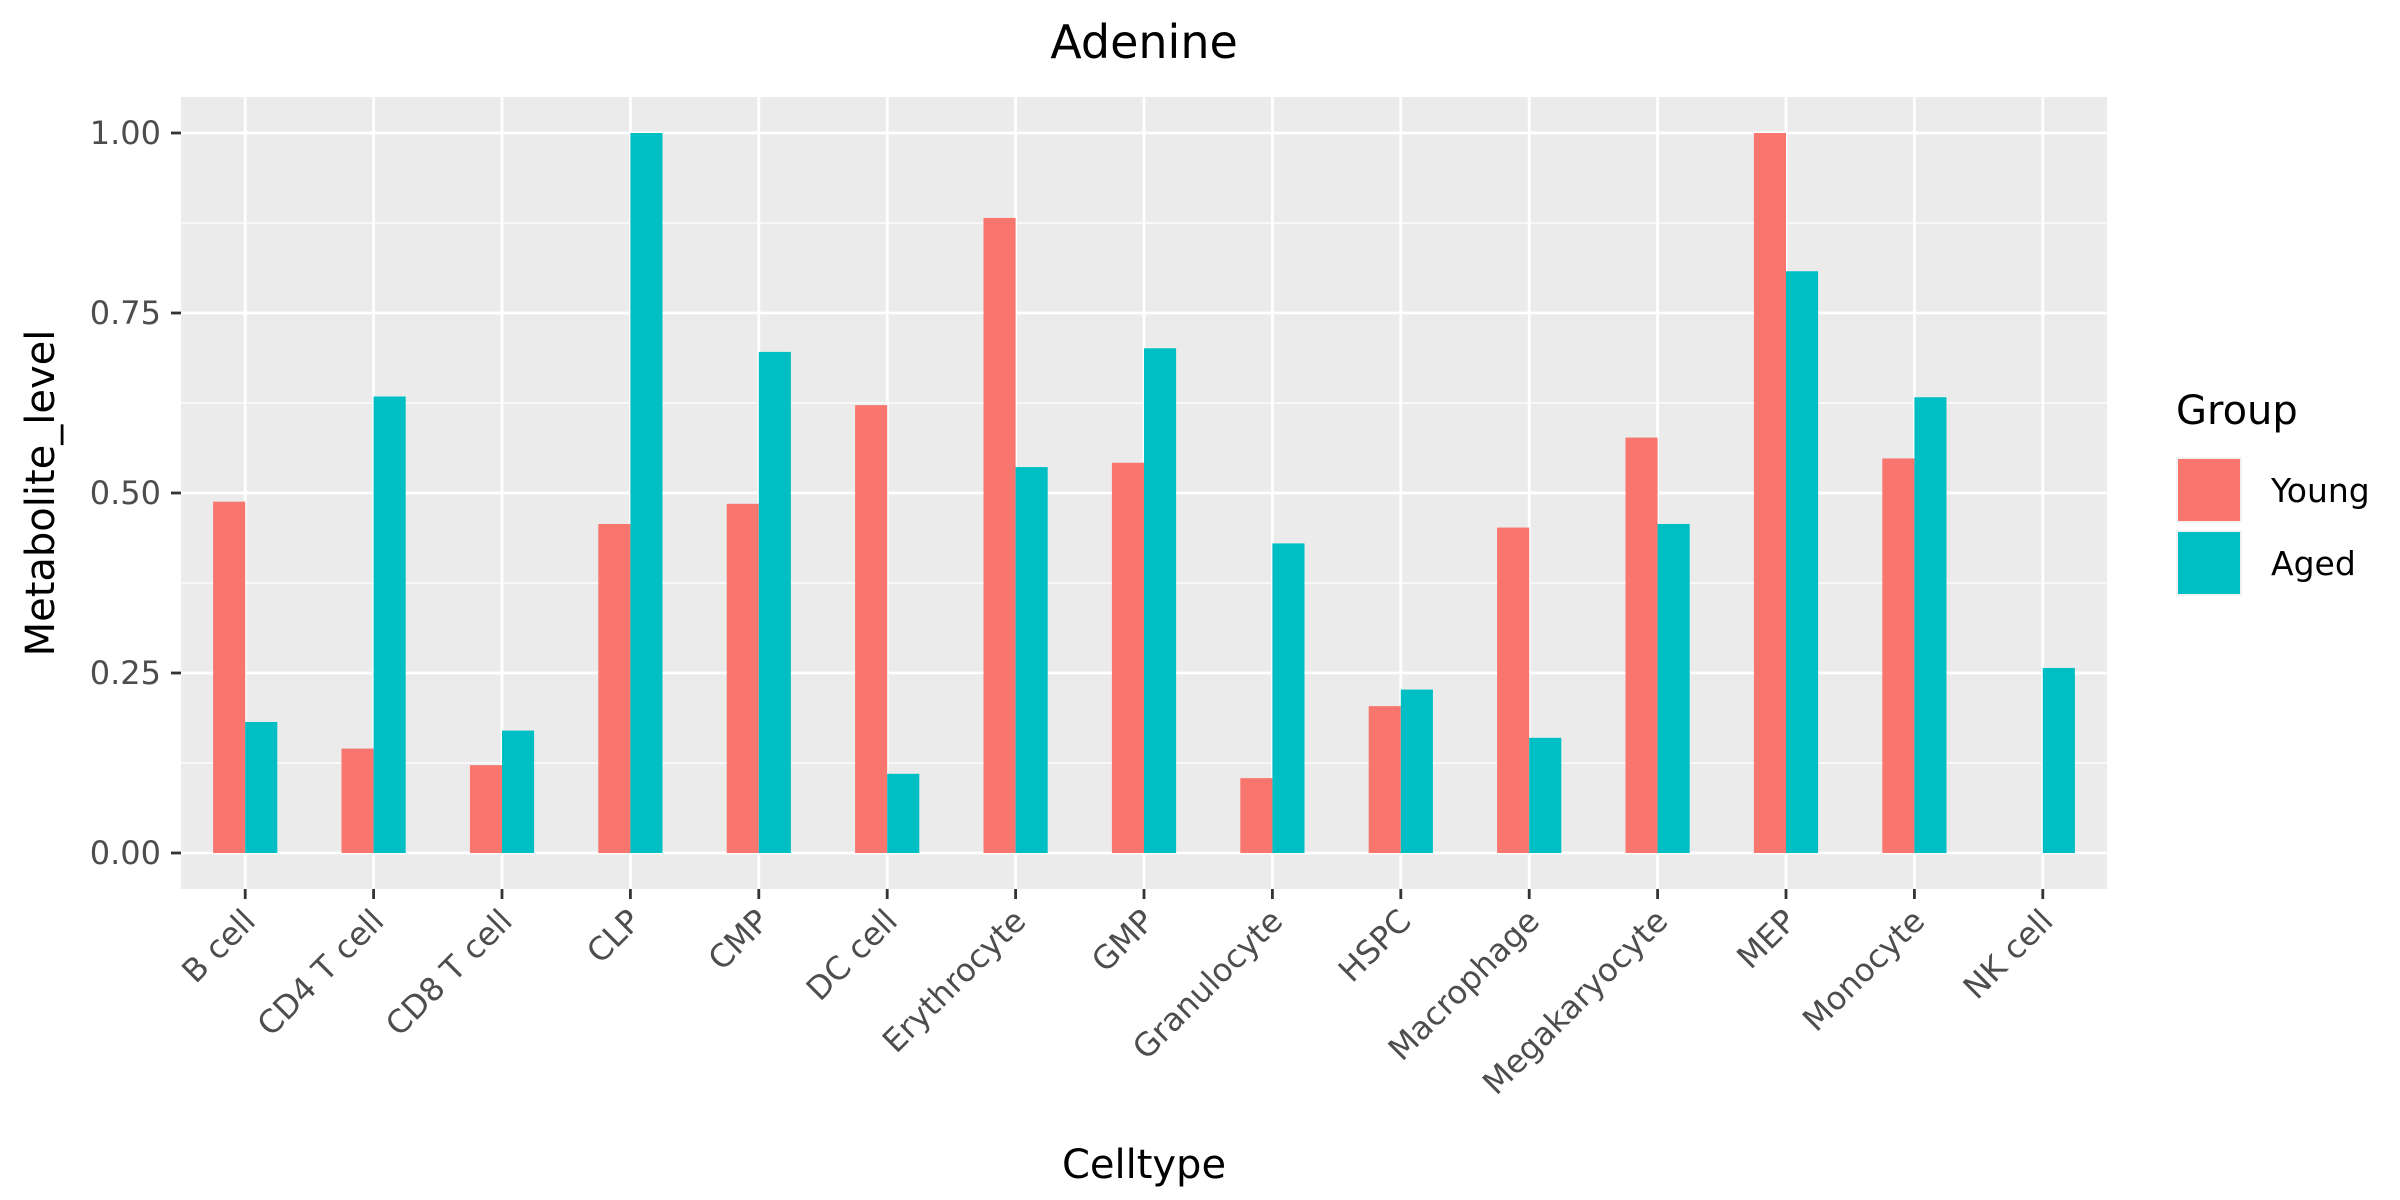  What do you see at coordinates (739, 940) in the screenshot?
I see `x-tick-label: CMP` at bounding box center [739, 940].